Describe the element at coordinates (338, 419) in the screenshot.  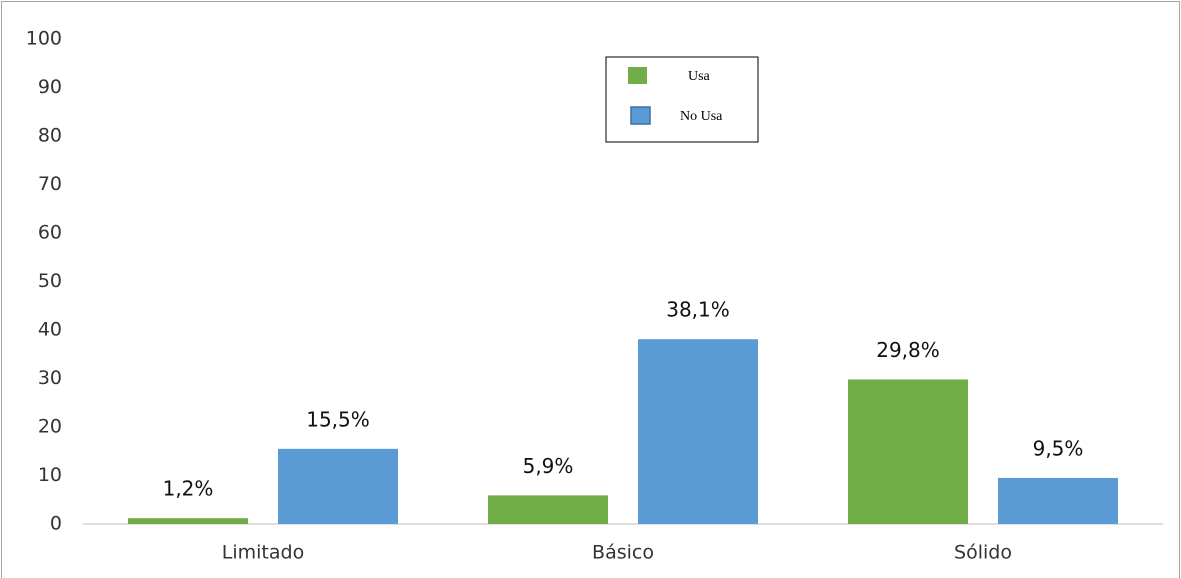
I see `value-label: 15,5%` at that location.